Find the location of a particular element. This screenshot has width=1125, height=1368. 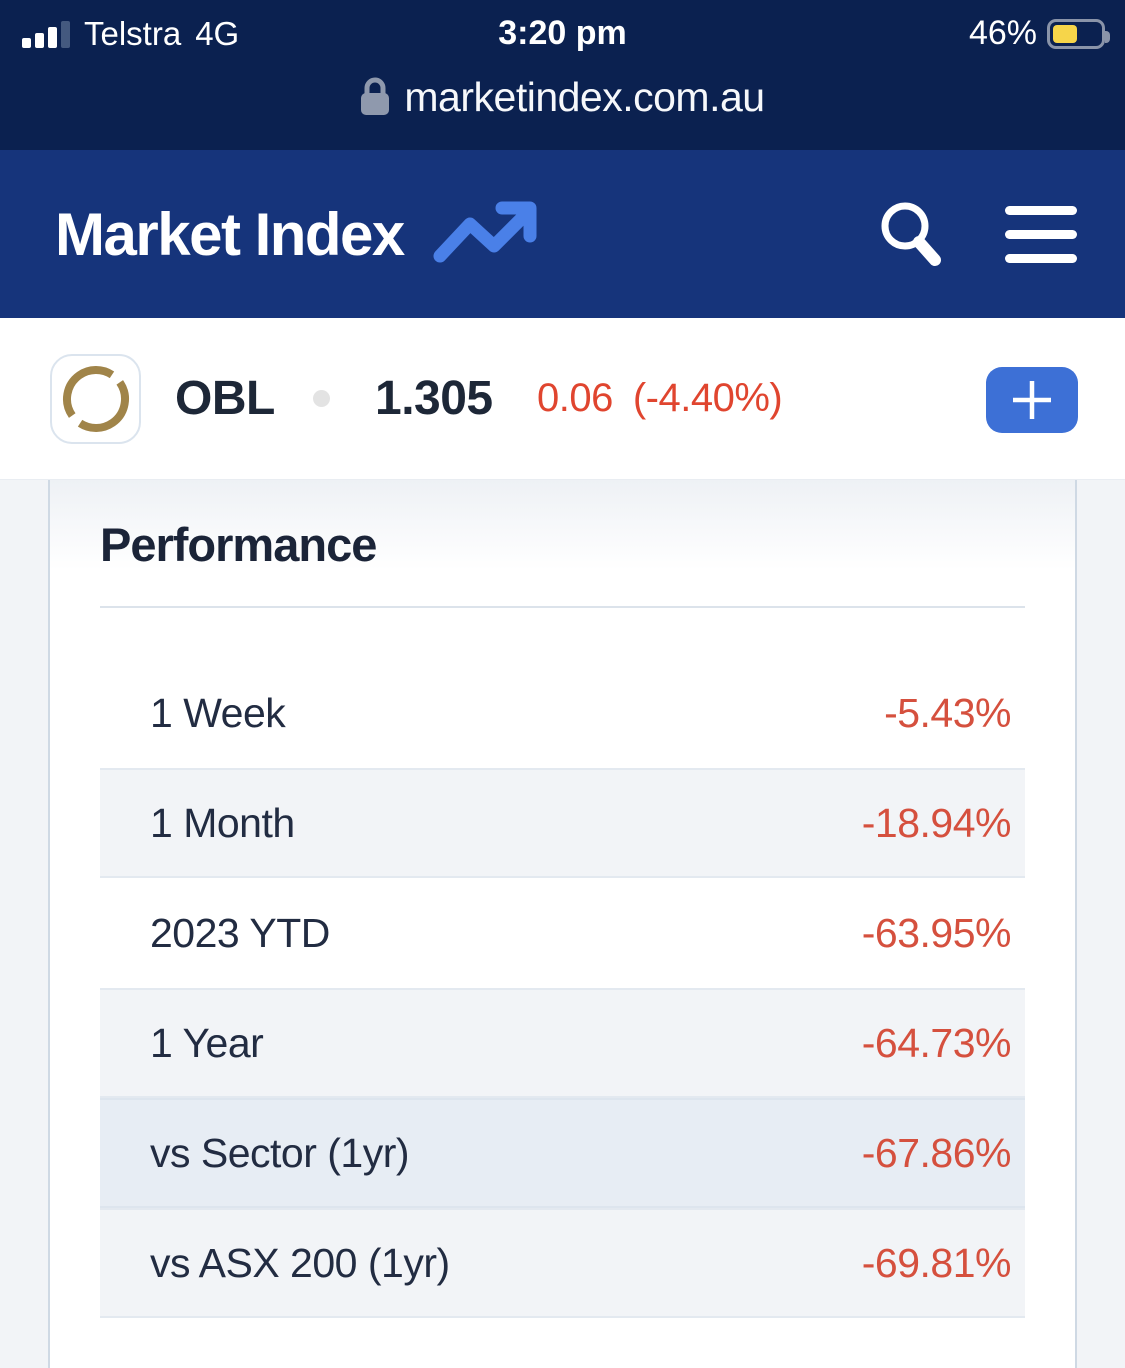

table-row: vs Sector (1yr) -67.86% is located at coordinates (562, 1153).